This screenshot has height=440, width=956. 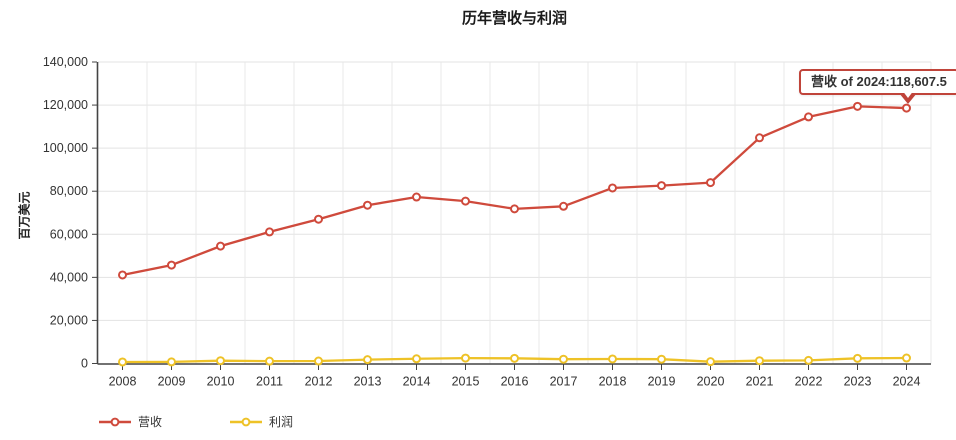 What do you see at coordinates (123, 382) in the screenshot?
I see `x-axis-label: 2008` at bounding box center [123, 382].